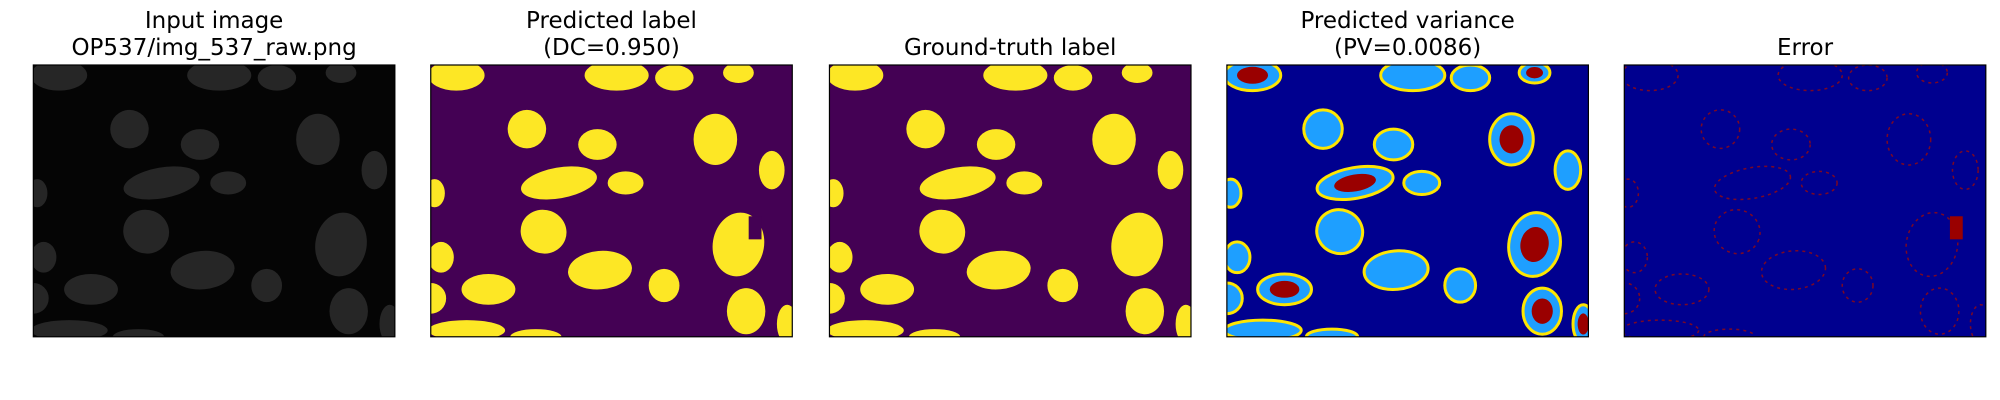  What do you see at coordinates (1805, 48) in the screenshot?
I see `panel-title: Error` at bounding box center [1805, 48].